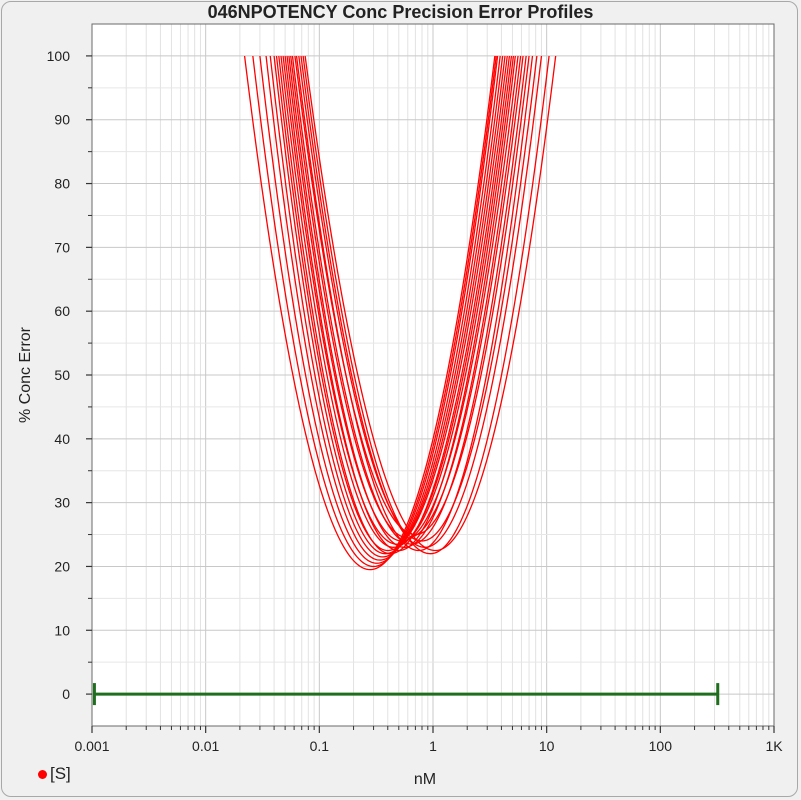 Image resolution: width=801 pixels, height=800 pixels. Describe the element at coordinates (42, 775) in the screenshot. I see `legend-marker-dot` at that location.